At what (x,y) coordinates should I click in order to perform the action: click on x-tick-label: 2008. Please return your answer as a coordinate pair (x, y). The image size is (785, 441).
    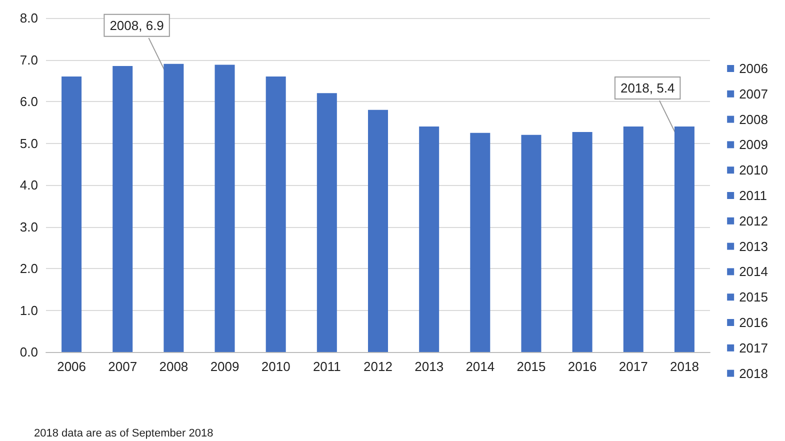
    Looking at the image, I should click on (173, 366).